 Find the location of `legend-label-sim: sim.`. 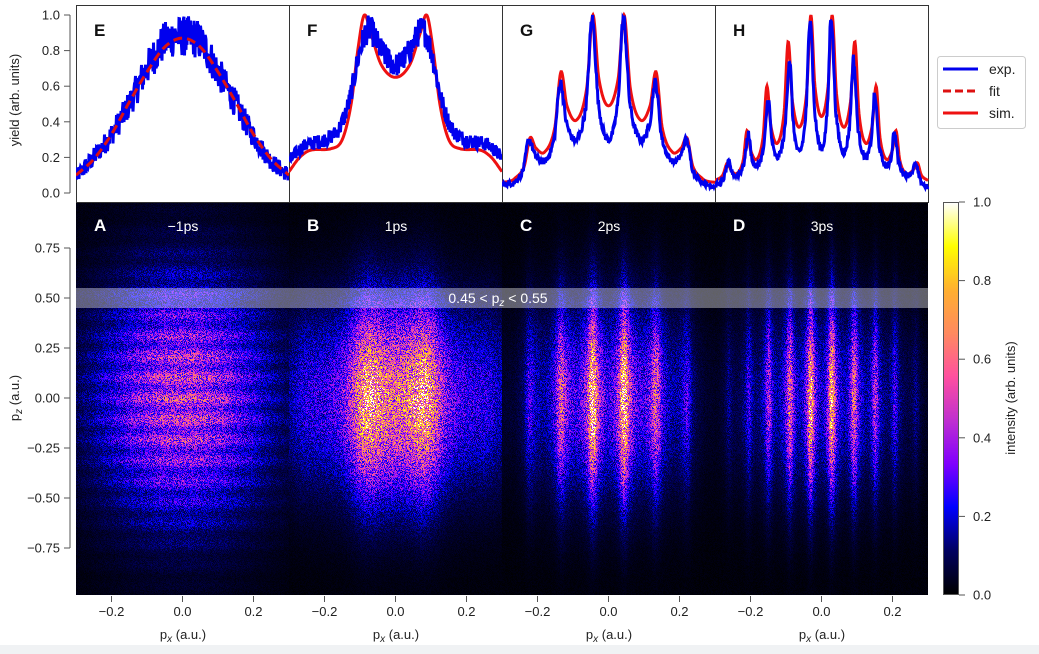

legend-label-sim: sim. is located at coordinates (1002, 113).